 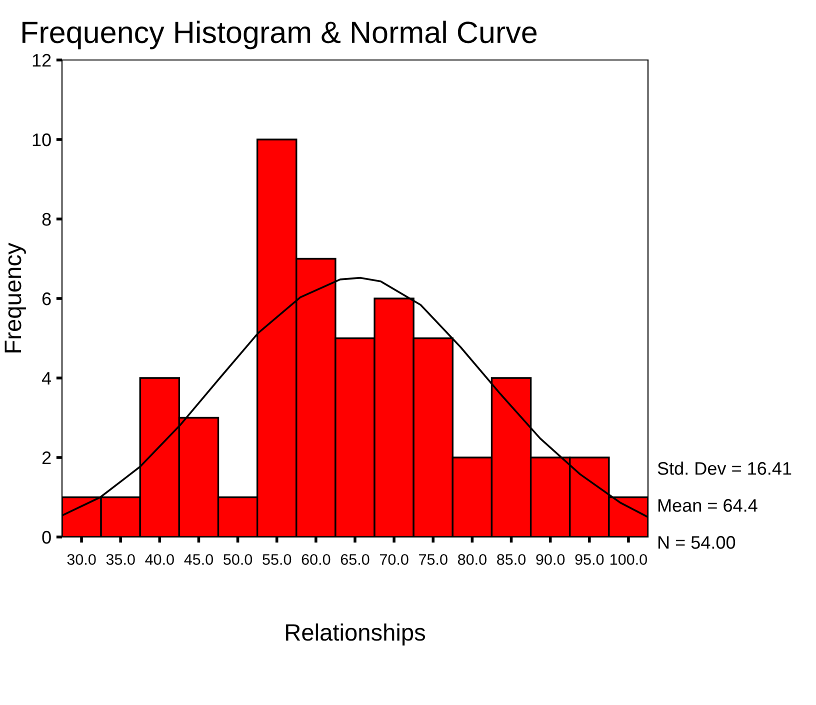 I want to click on text: Mean = 64.4, so click(x=708, y=505).